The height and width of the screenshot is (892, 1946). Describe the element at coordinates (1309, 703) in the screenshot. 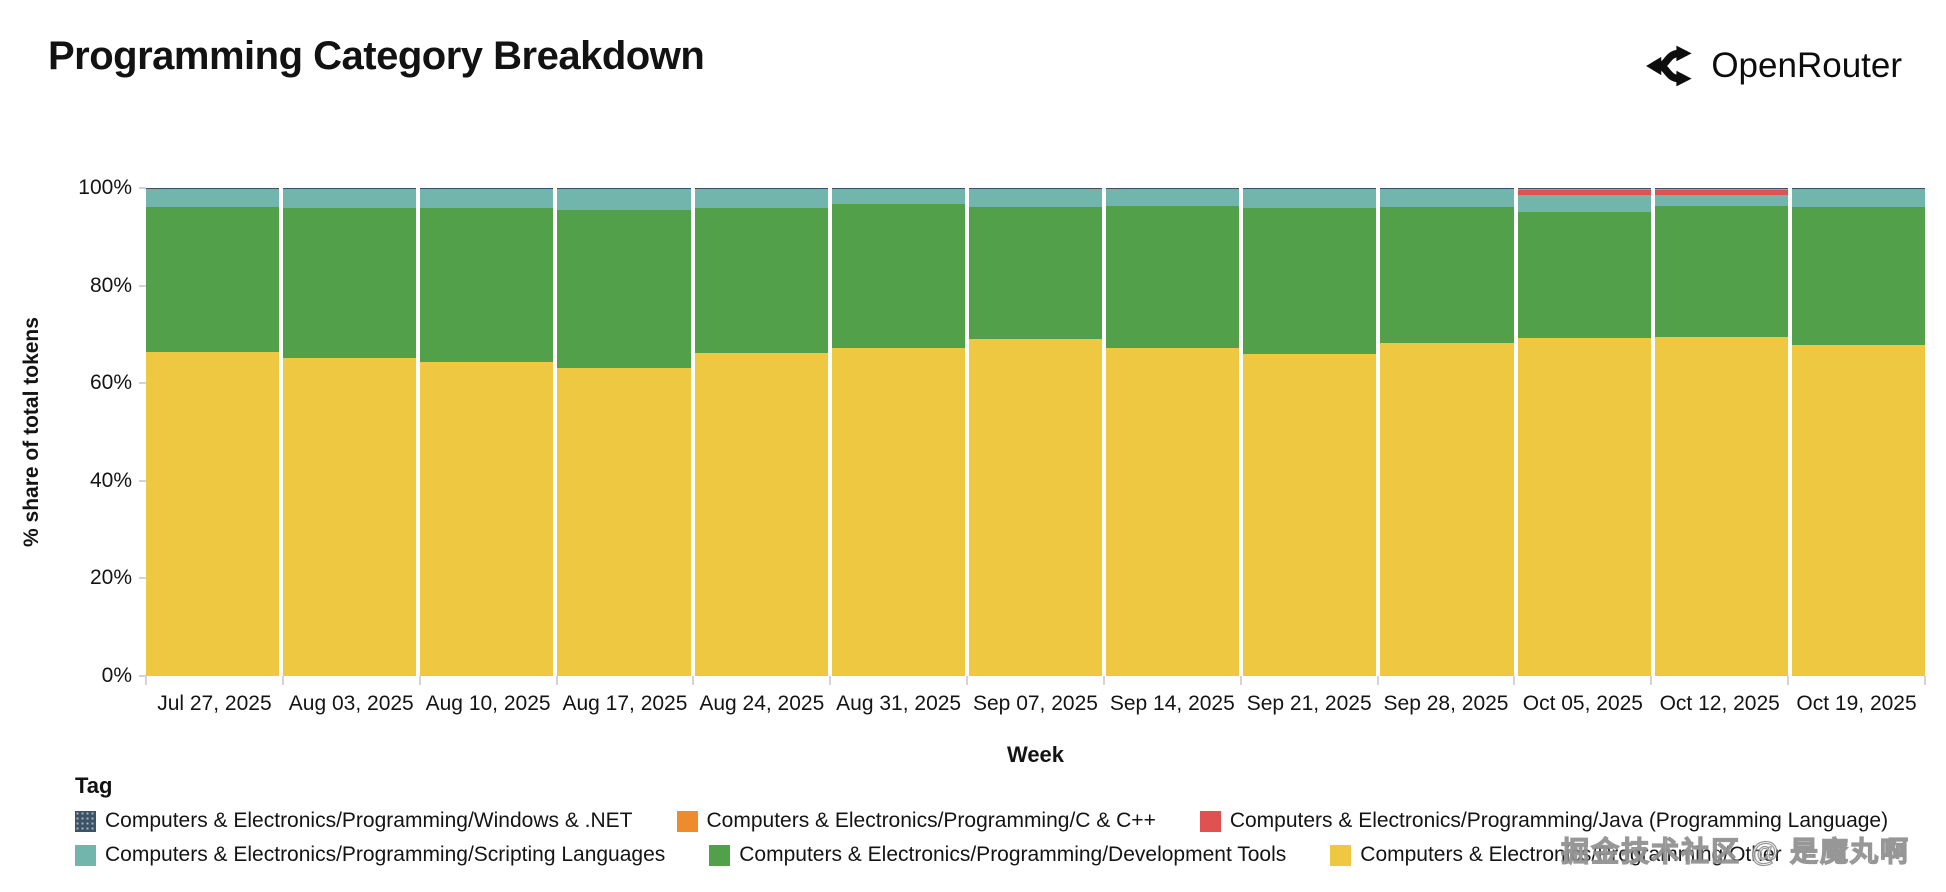

I see `x-tick-label: Sep 21, 2025` at that location.